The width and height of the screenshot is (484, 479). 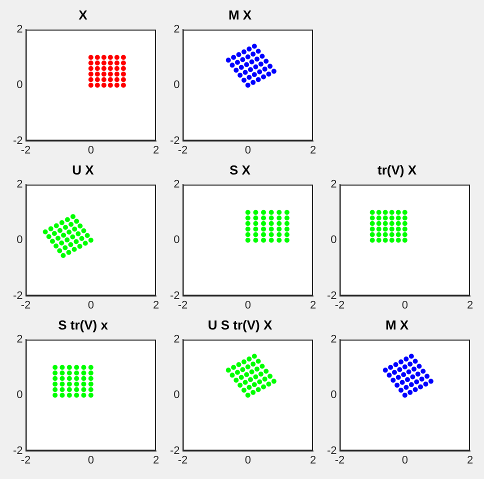 What do you see at coordinates (175, 296) in the screenshot?
I see `y-tick-label: -2` at bounding box center [175, 296].